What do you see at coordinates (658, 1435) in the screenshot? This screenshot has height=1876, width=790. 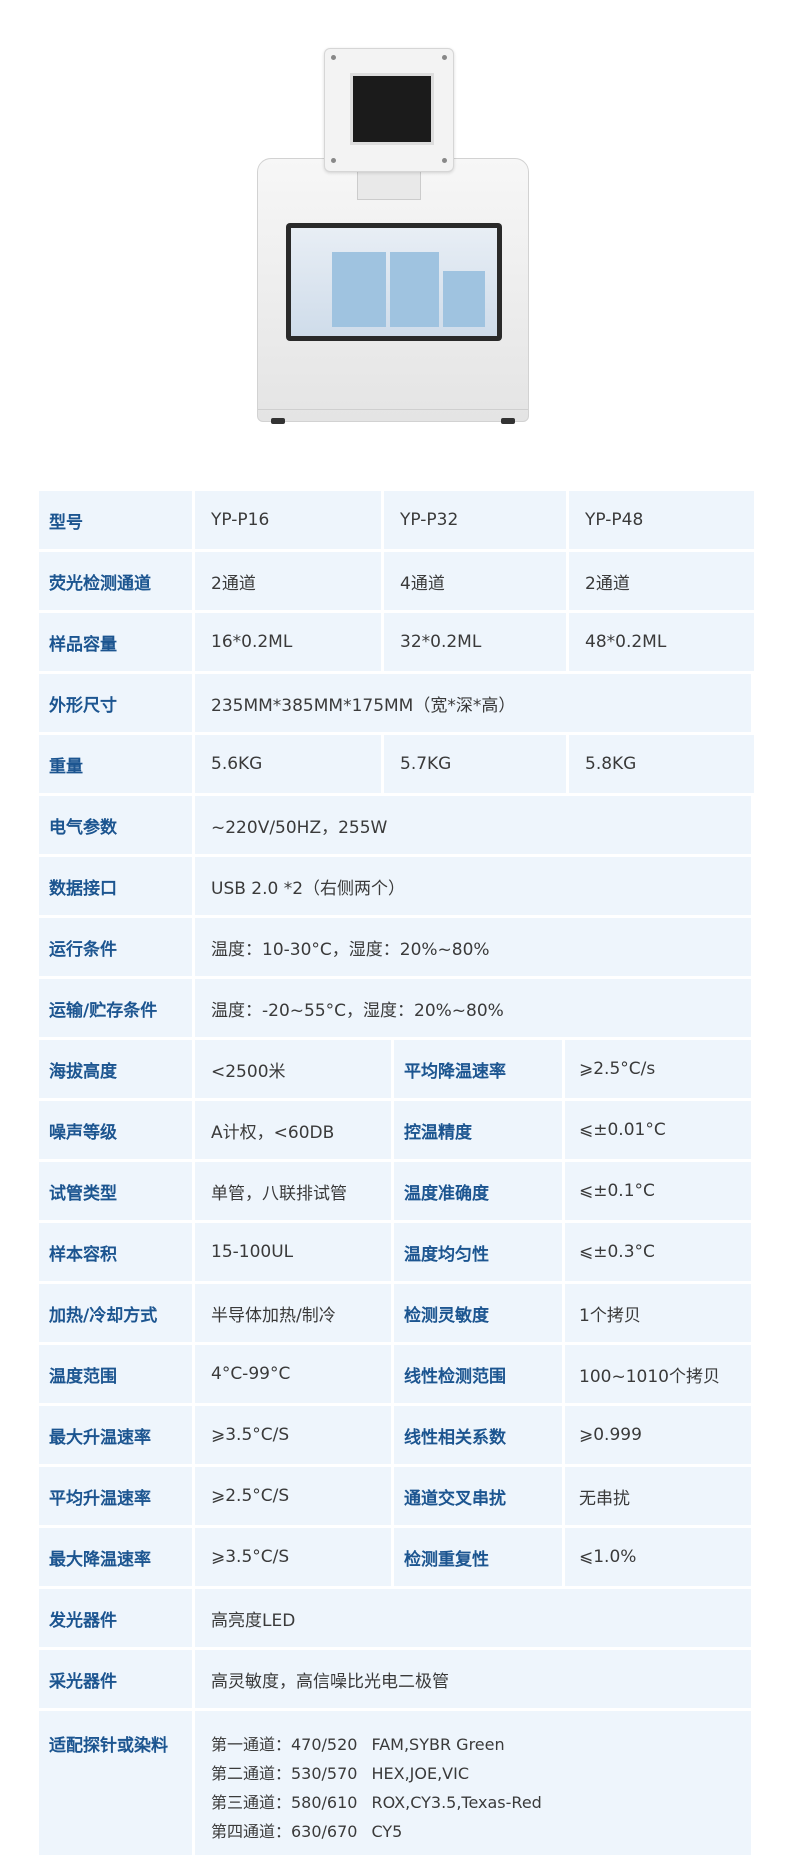 I see `spec-value: ⩾0.999` at bounding box center [658, 1435].